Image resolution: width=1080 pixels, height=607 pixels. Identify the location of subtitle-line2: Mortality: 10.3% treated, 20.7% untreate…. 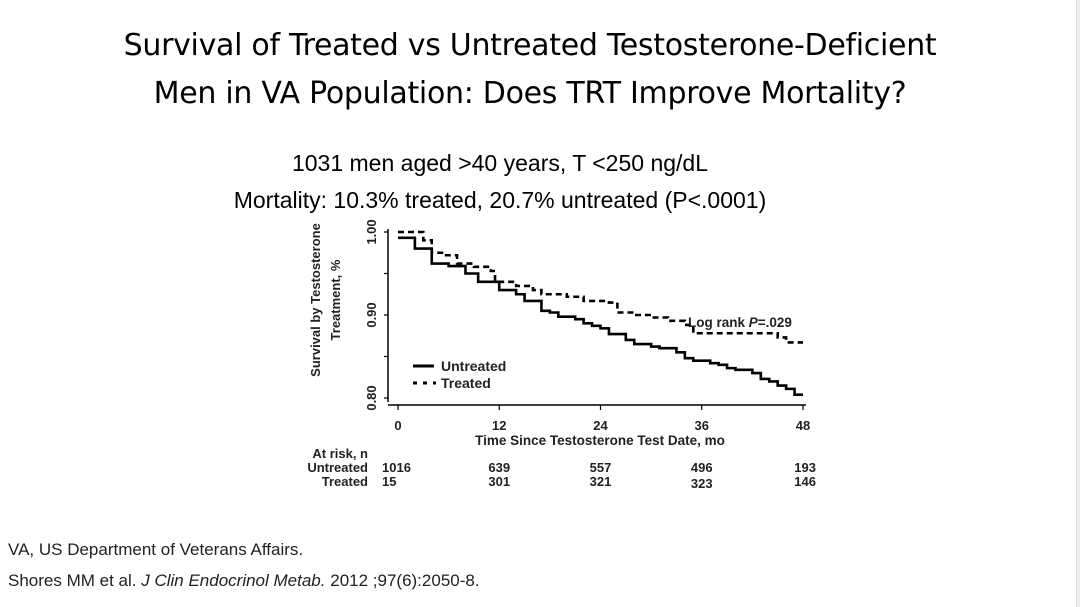
(500, 200).